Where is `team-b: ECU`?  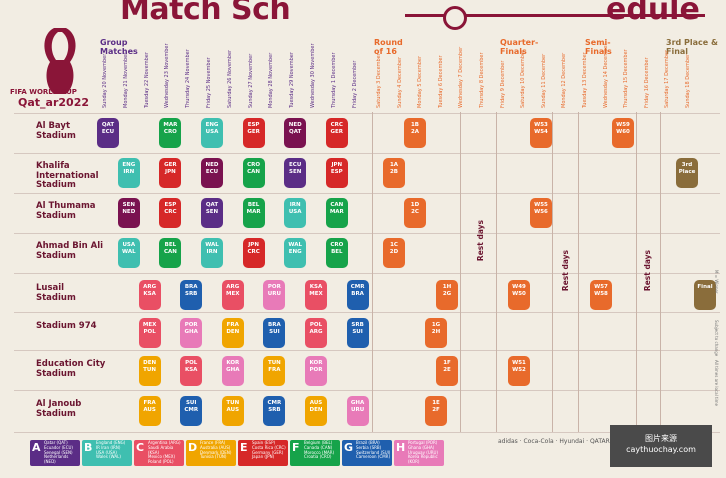
team-b: ECU is located at coordinates (108, 131).